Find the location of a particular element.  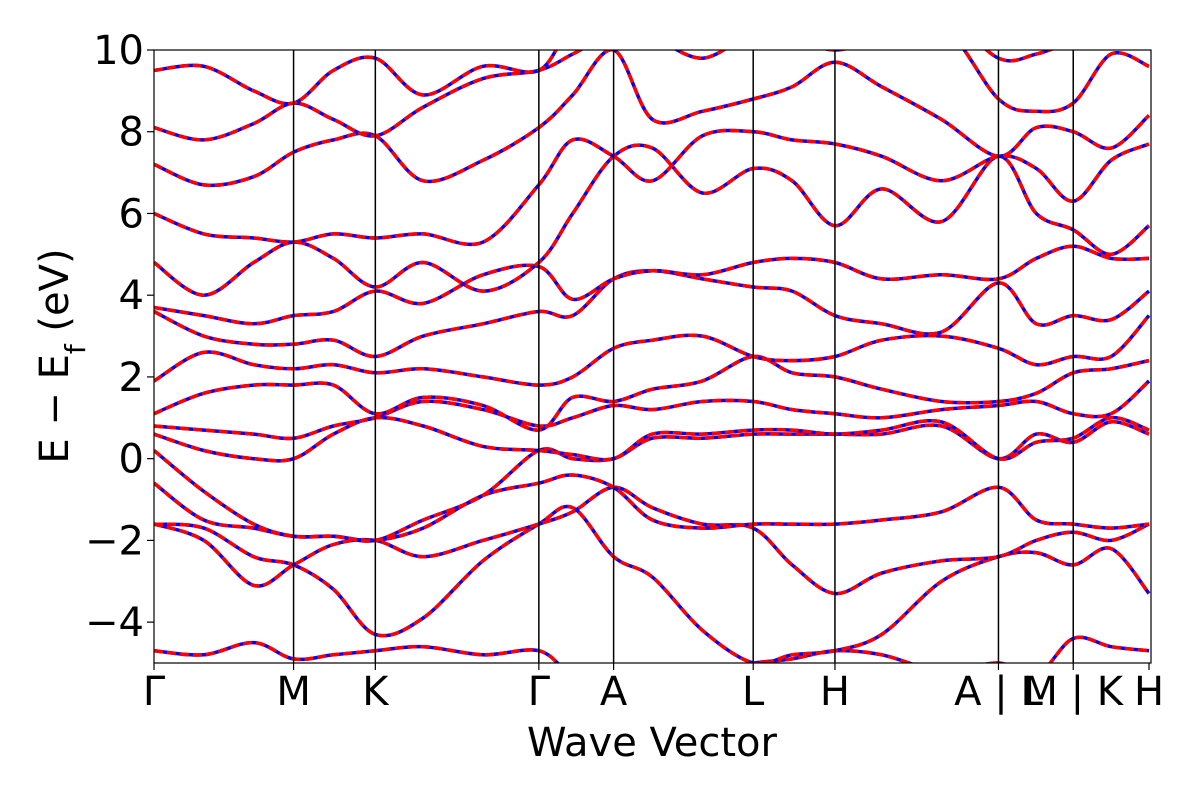

x-tick-label: M is located at coordinates (293, 692).